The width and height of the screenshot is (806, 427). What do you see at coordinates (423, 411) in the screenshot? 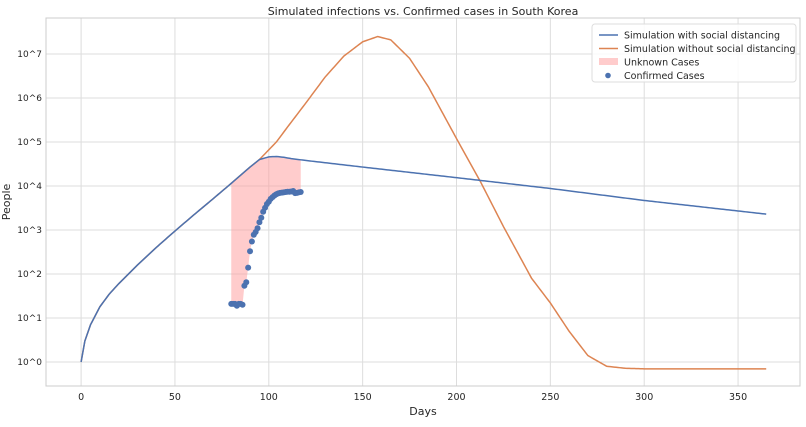
I see `x-axis-label: Days` at bounding box center [423, 411].